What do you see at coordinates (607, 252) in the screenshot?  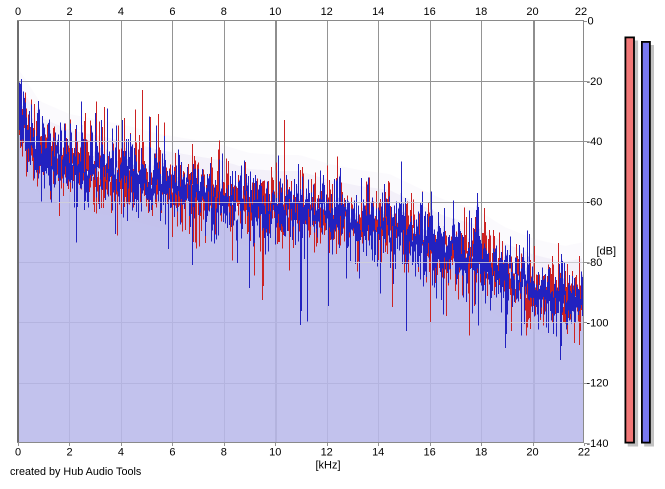 I see `svg-text: [dB]` at bounding box center [607, 252].